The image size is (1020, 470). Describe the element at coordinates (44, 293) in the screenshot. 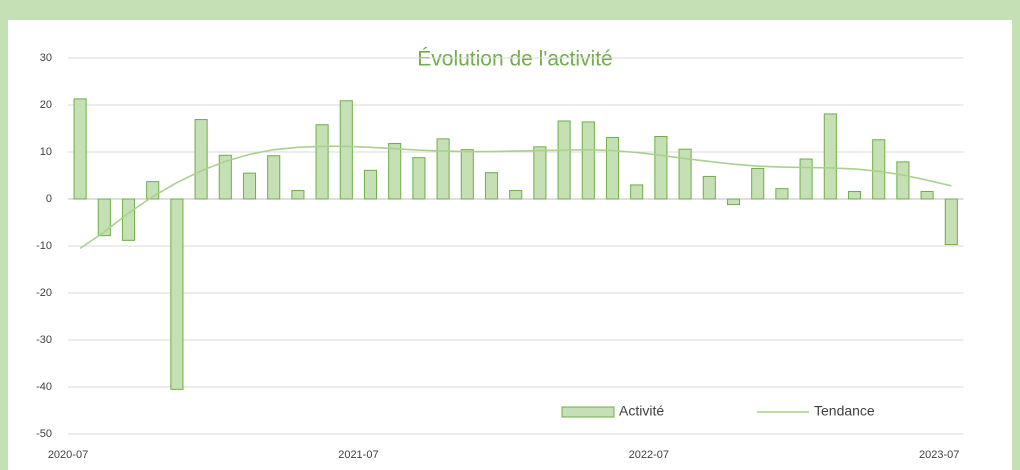

I see `y-tick-label: -20` at that location.